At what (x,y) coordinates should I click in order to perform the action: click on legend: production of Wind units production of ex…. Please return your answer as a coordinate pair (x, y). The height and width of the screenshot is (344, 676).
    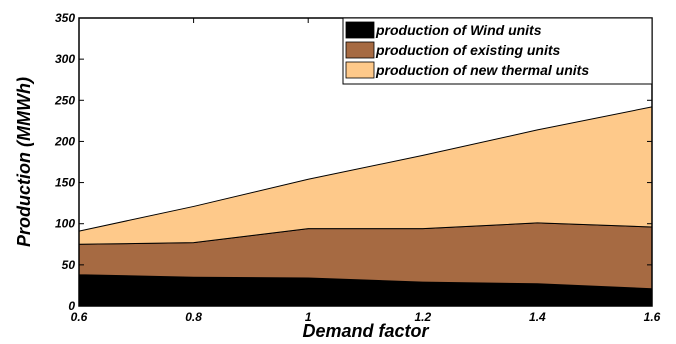
    Looking at the image, I should click on (497, 51).